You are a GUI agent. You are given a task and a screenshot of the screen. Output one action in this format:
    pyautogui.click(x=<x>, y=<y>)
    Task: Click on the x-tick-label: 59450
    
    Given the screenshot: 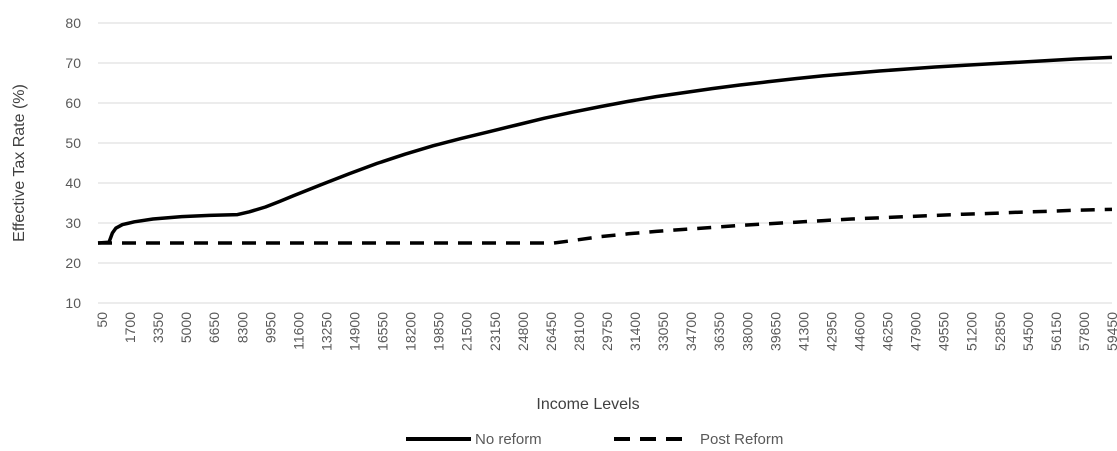 What is the action you would take?
    pyautogui.click(x=1110, y=331)
    